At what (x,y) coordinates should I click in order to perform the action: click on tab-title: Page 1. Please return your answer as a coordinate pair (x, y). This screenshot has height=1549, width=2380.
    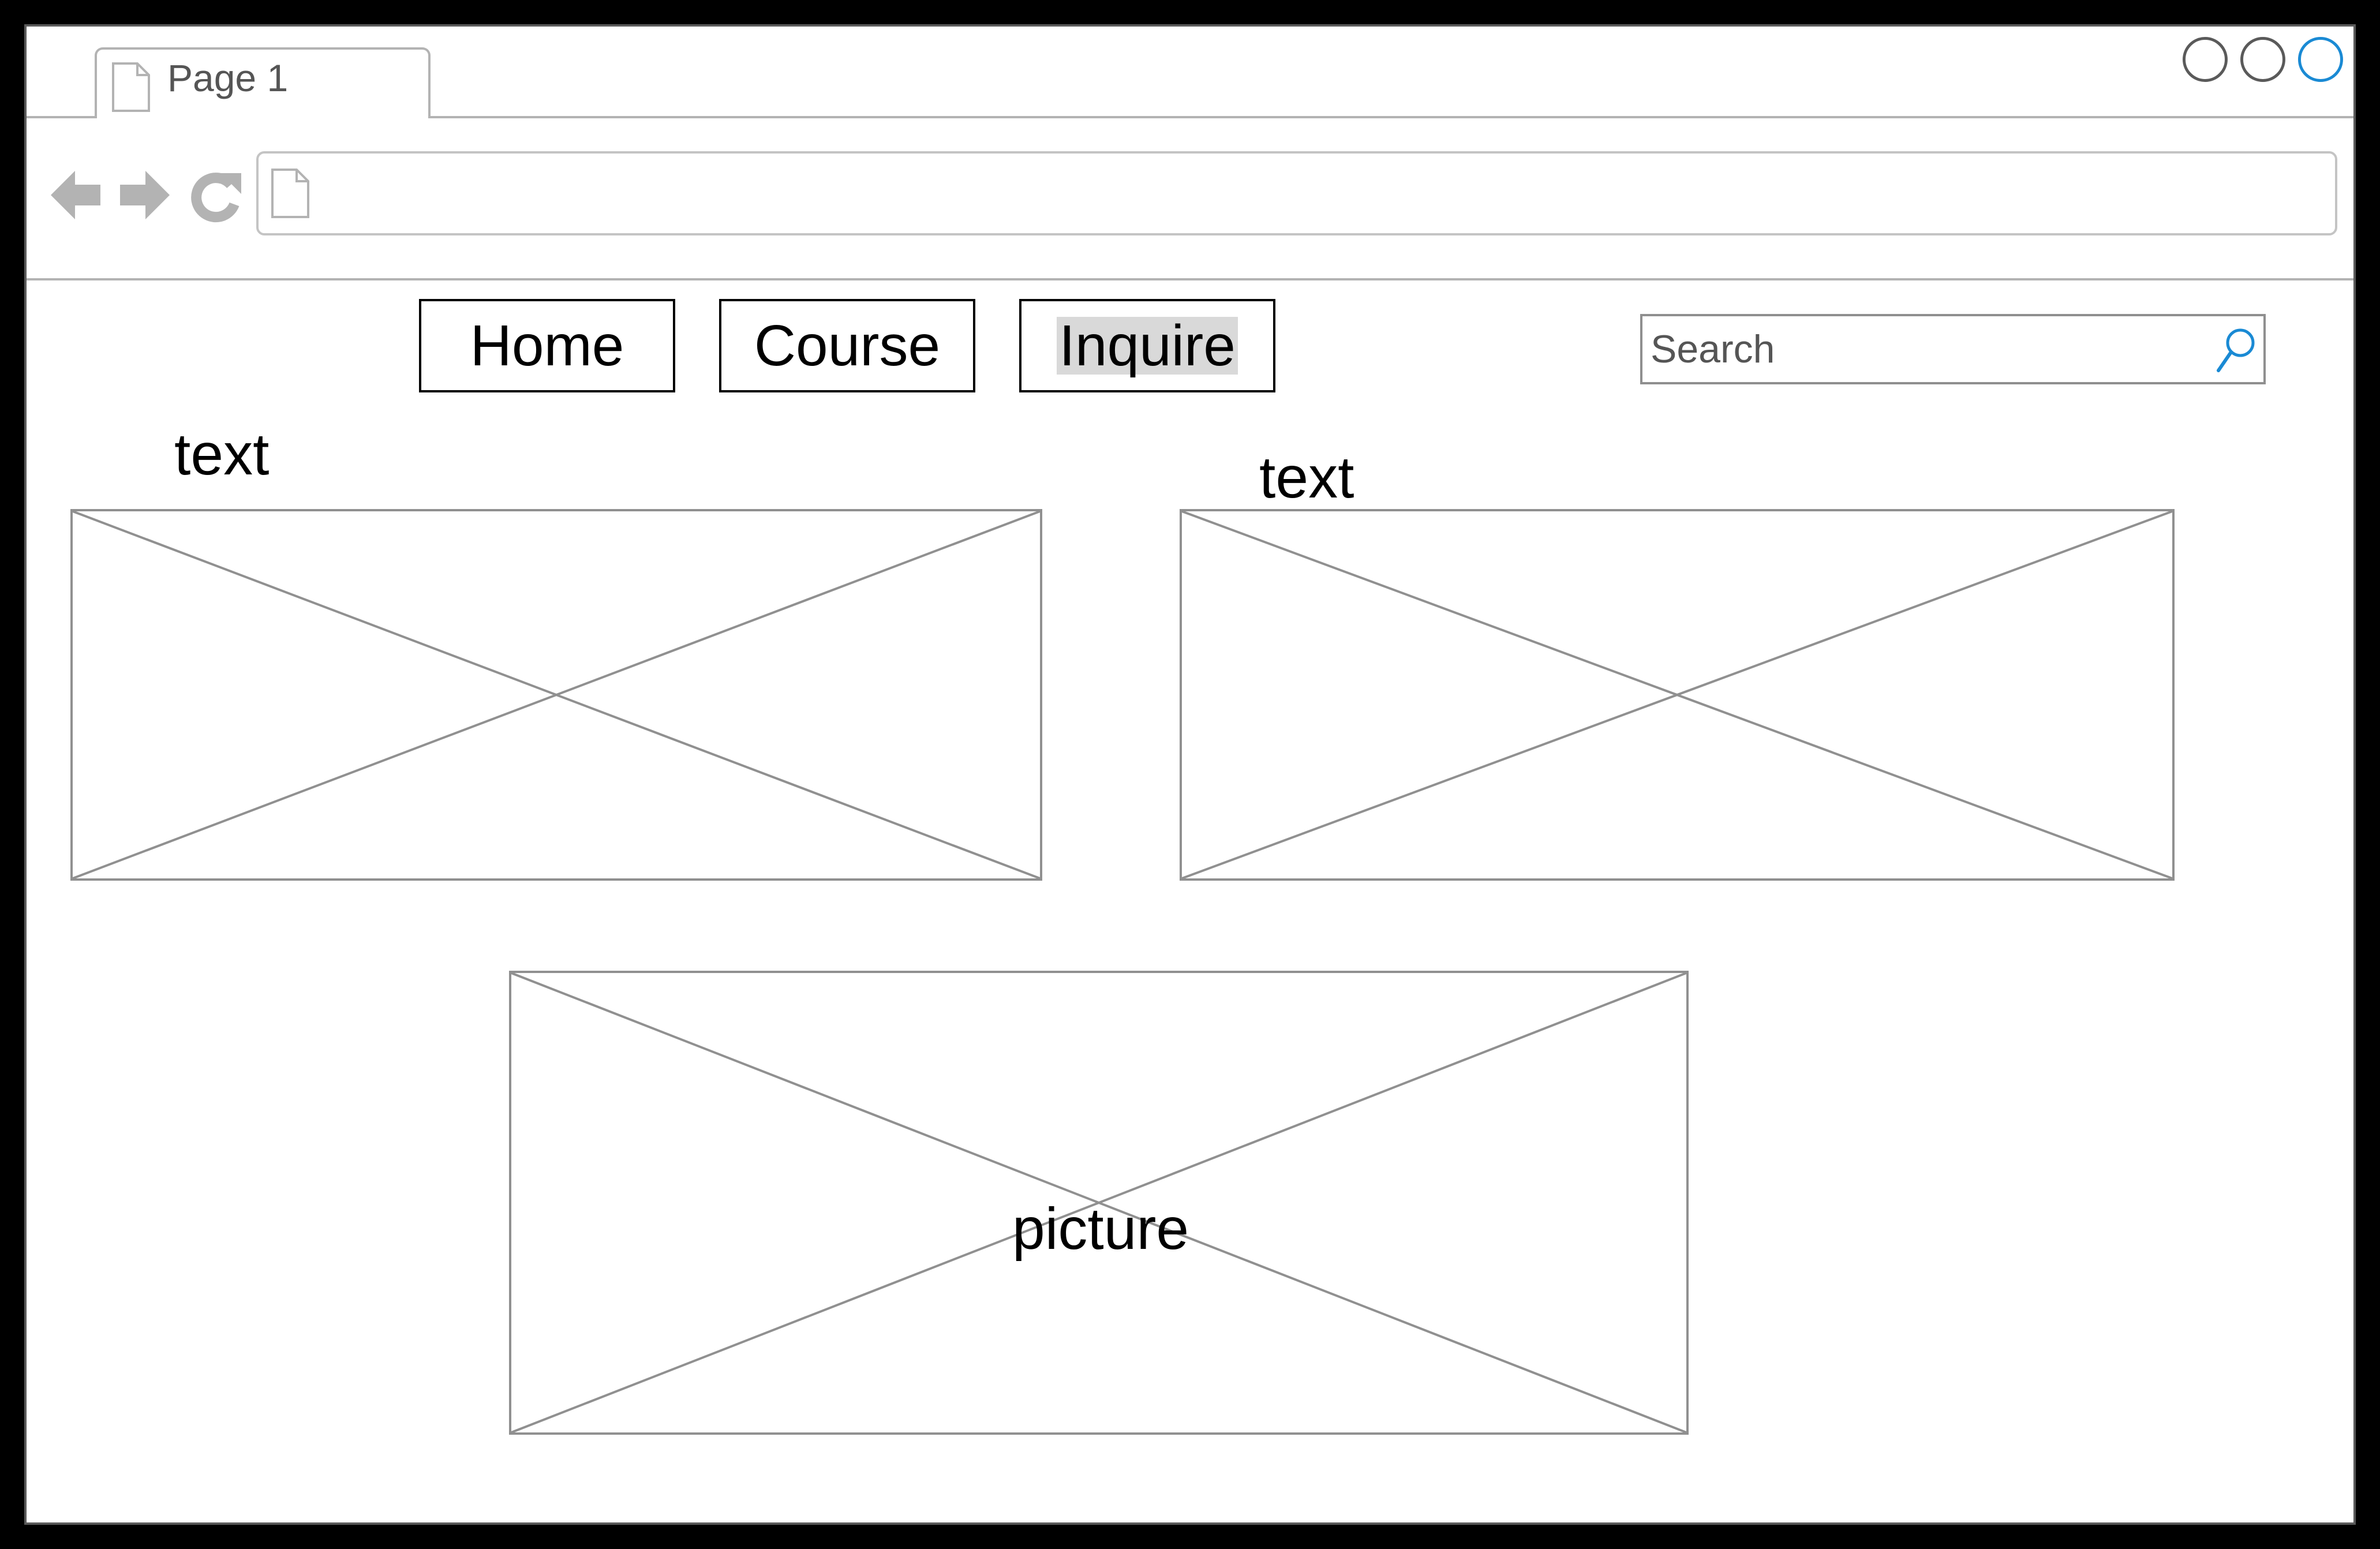
    Looking at the image, I should click on (228, 78).